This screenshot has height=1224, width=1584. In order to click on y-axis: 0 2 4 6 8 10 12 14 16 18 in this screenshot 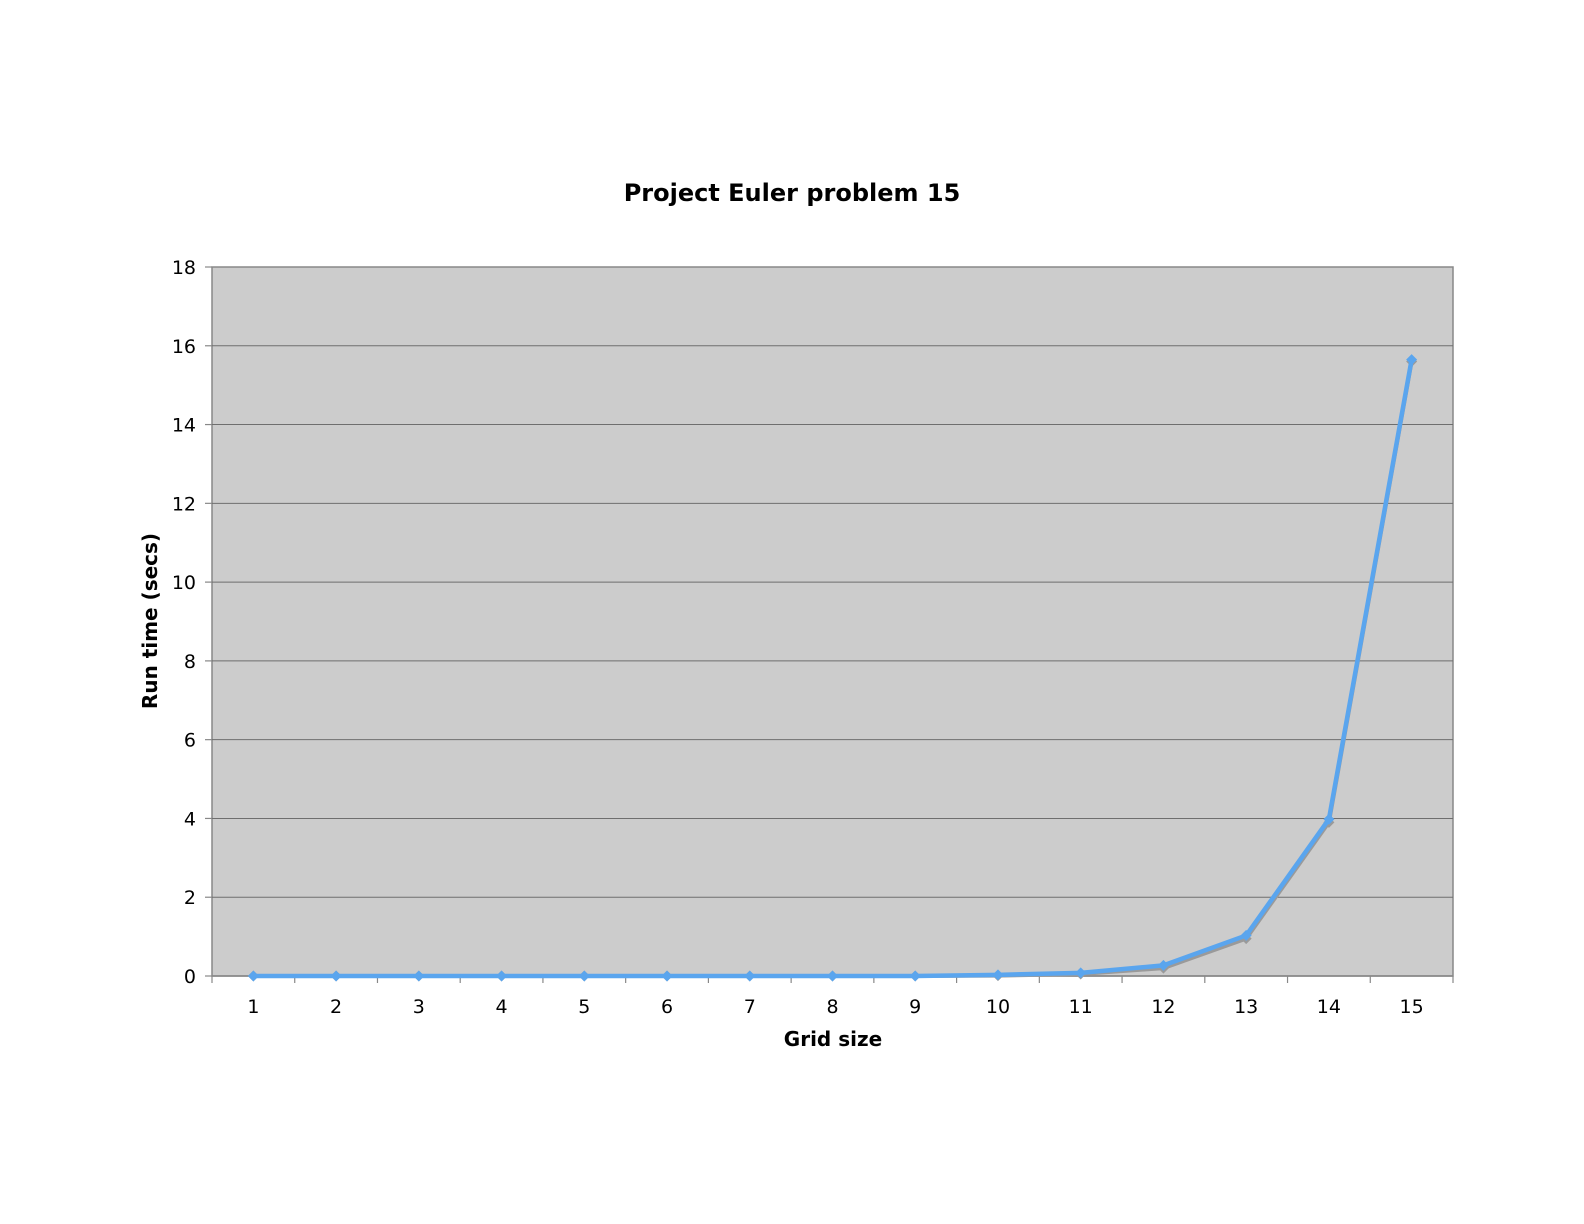, I will do `click(192, 622)`.